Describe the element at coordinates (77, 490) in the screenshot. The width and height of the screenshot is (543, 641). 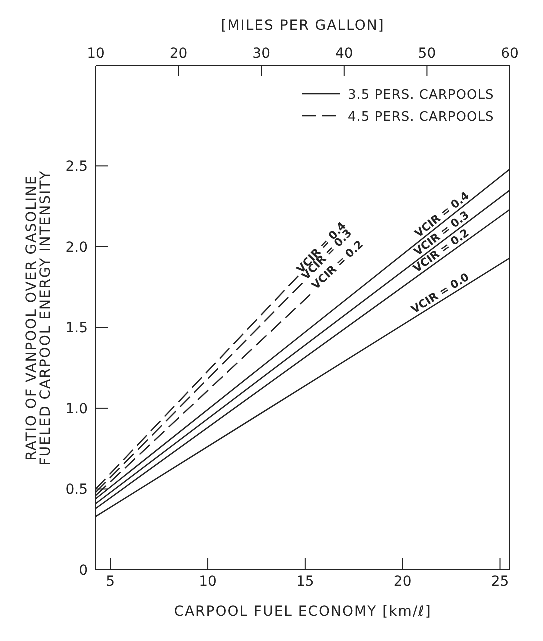
I see `y-tick-label: 0.5` at that location.